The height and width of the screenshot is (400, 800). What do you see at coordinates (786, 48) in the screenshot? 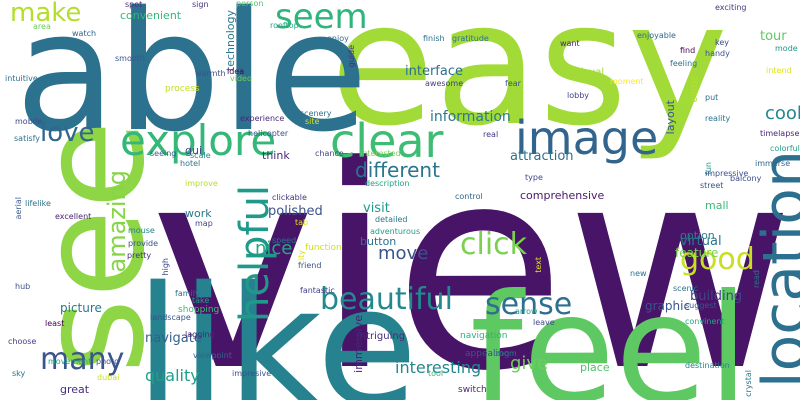
I see `cloud-word: mode` at bounding box center [786, 48].